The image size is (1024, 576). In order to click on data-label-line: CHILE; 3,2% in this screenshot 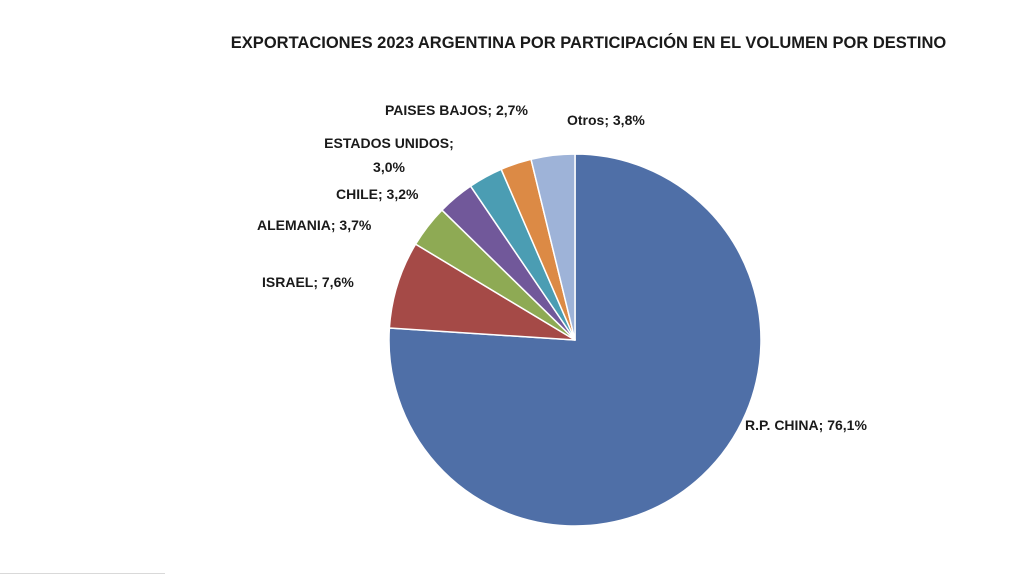, I will do `click(377, 194)`.